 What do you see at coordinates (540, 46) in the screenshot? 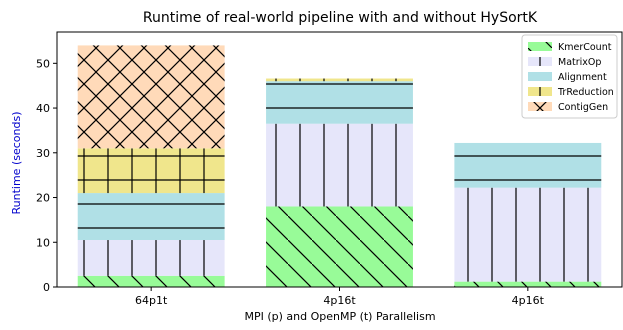
I see `legend-swatch-kmercount` at bounding box center [540, 46].